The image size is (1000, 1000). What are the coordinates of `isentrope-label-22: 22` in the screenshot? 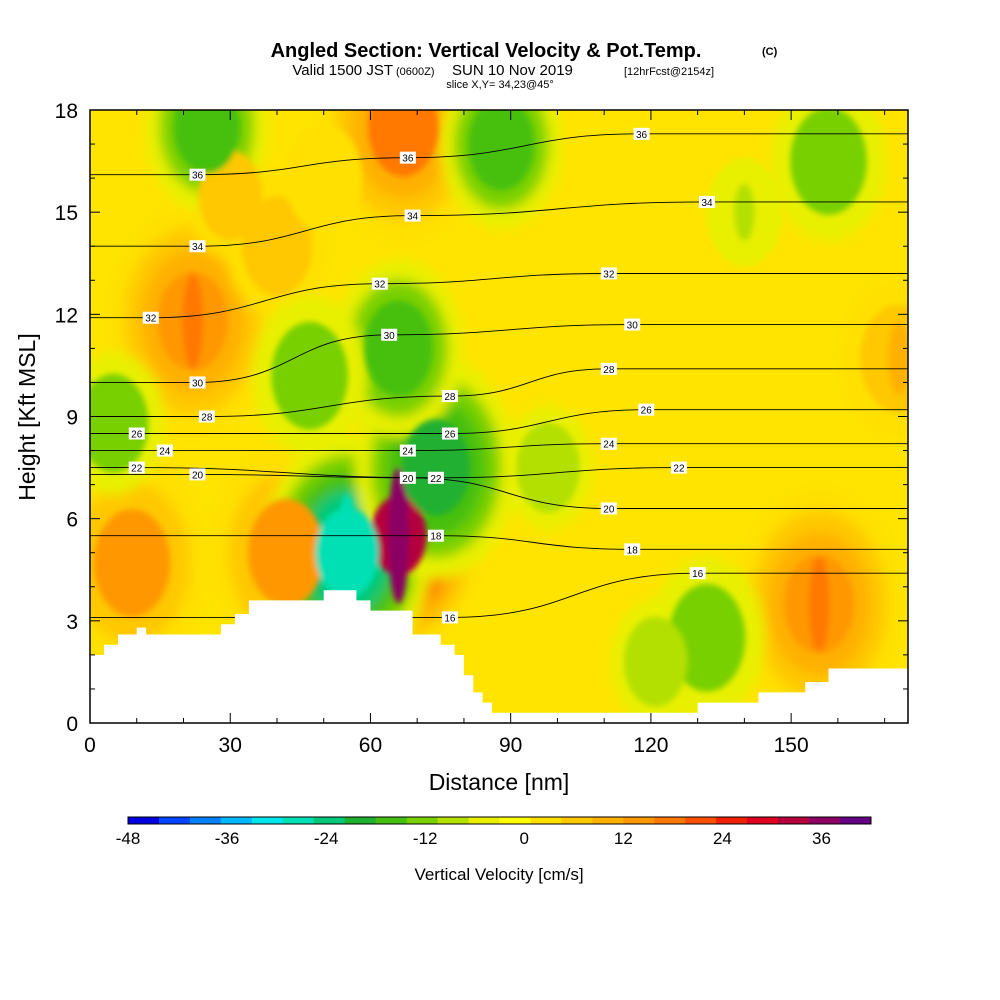 It's located at (435, 478).